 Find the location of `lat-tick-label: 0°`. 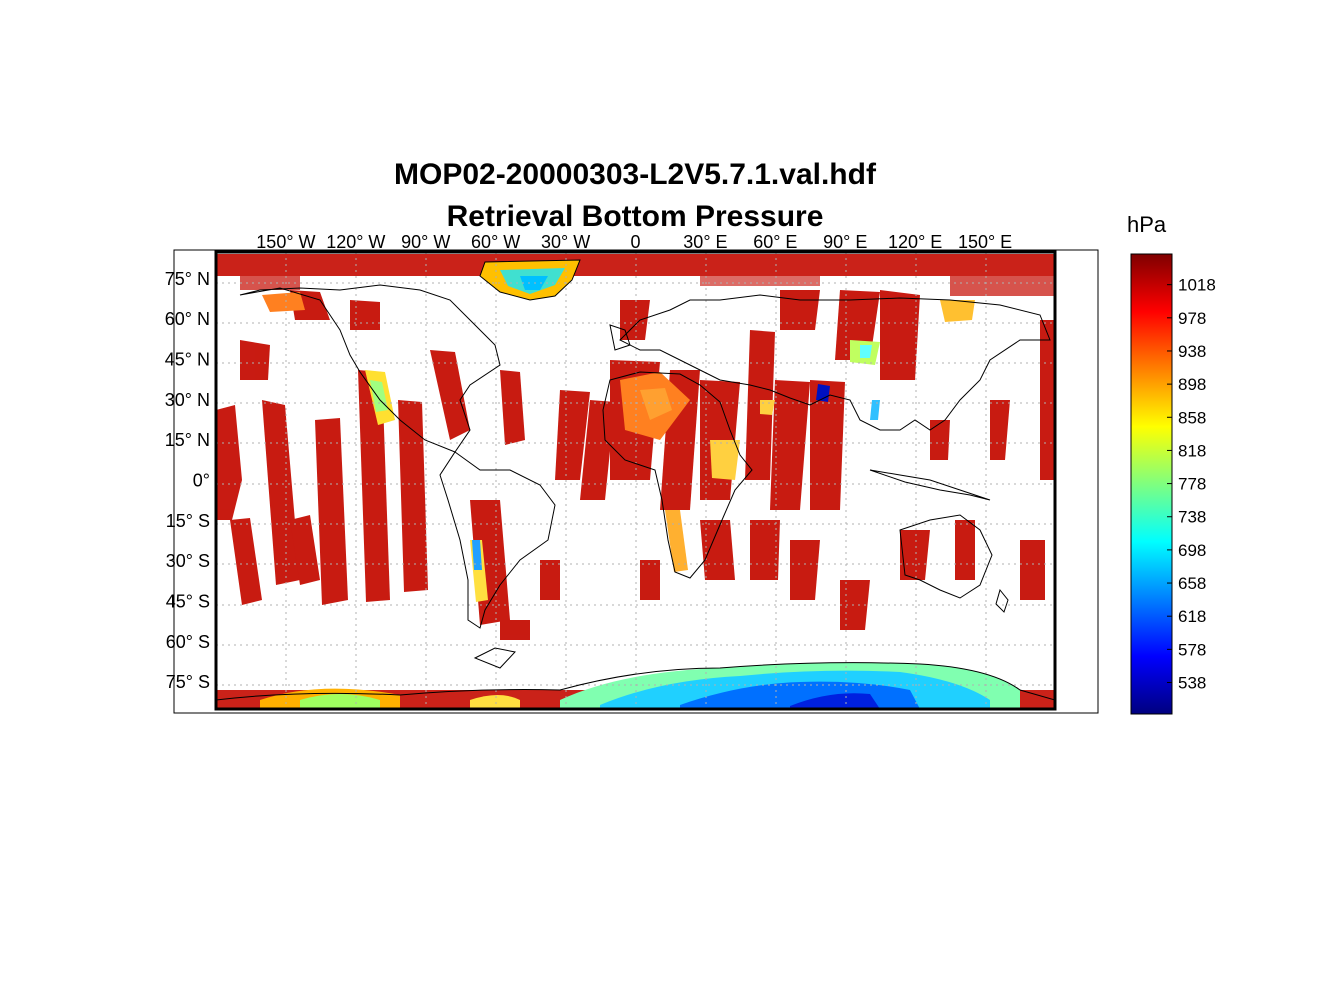

lat-tick-label: 0° is located at coordinates (201, 481).